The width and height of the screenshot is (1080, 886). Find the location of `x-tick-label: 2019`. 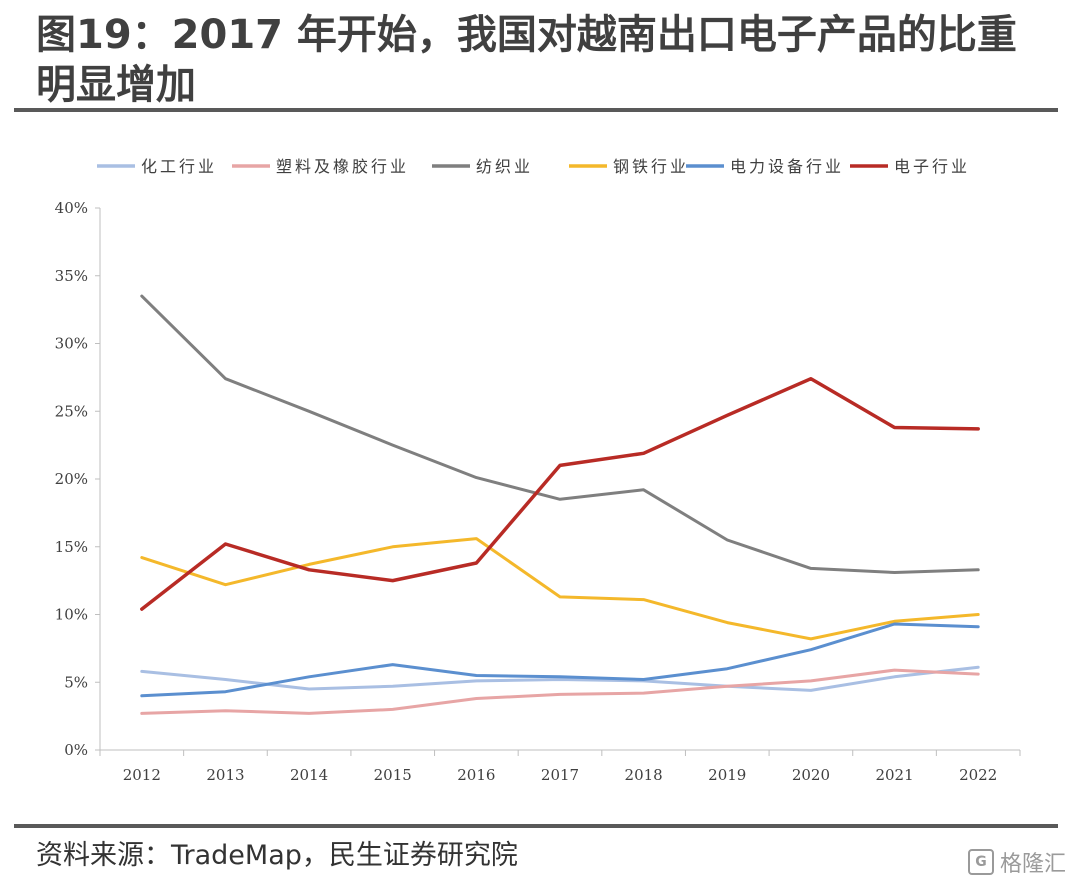

x-tick-label: 2019 is located at coordinates (727, 775).